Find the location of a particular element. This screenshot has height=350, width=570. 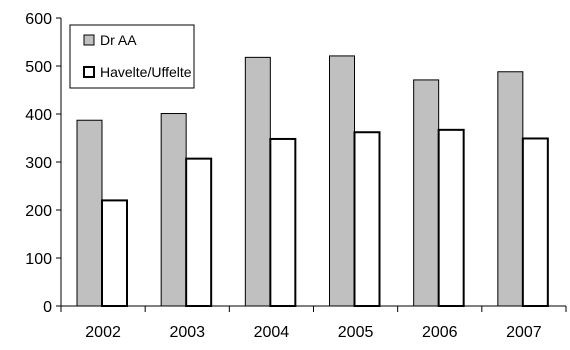

legend-label: Dr AA is located at coordinates (118, 40).